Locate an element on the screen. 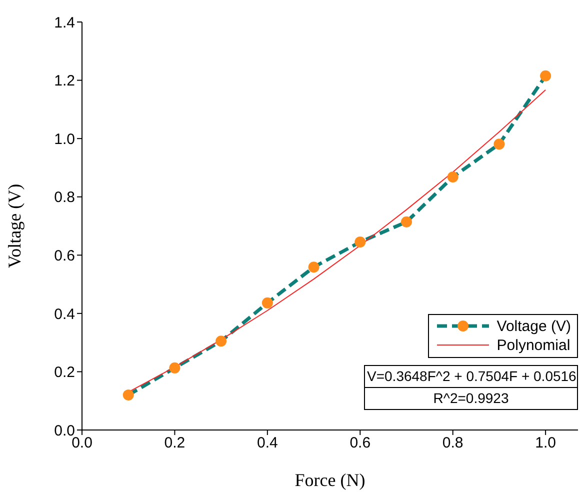 This screenshot has height=498, width=580. y-tick-label: 1.4 is located at coordinates (64, 23).